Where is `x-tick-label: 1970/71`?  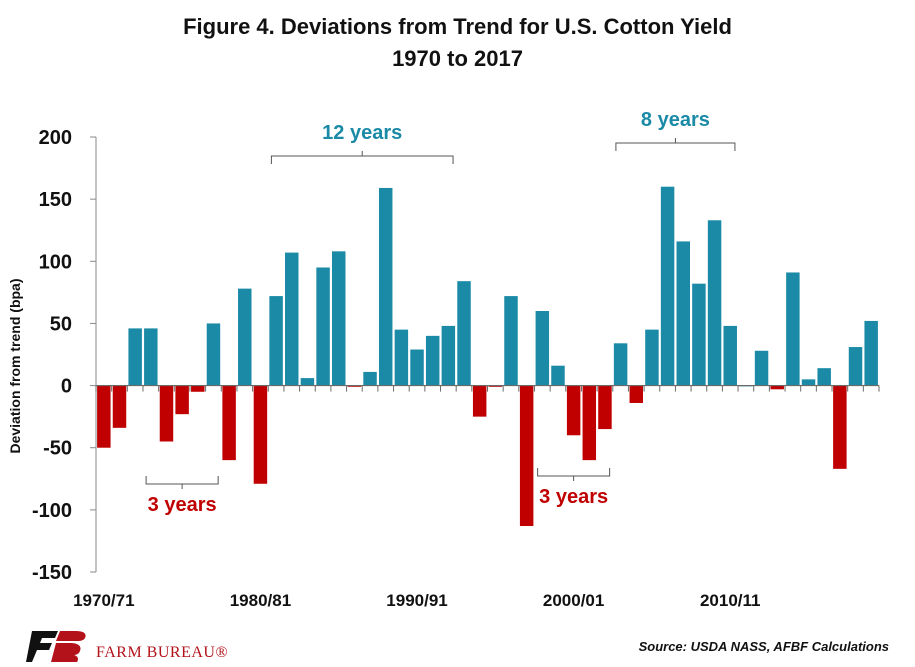 x-tick-label: 1970/71 is located at coordinates (103, 600).